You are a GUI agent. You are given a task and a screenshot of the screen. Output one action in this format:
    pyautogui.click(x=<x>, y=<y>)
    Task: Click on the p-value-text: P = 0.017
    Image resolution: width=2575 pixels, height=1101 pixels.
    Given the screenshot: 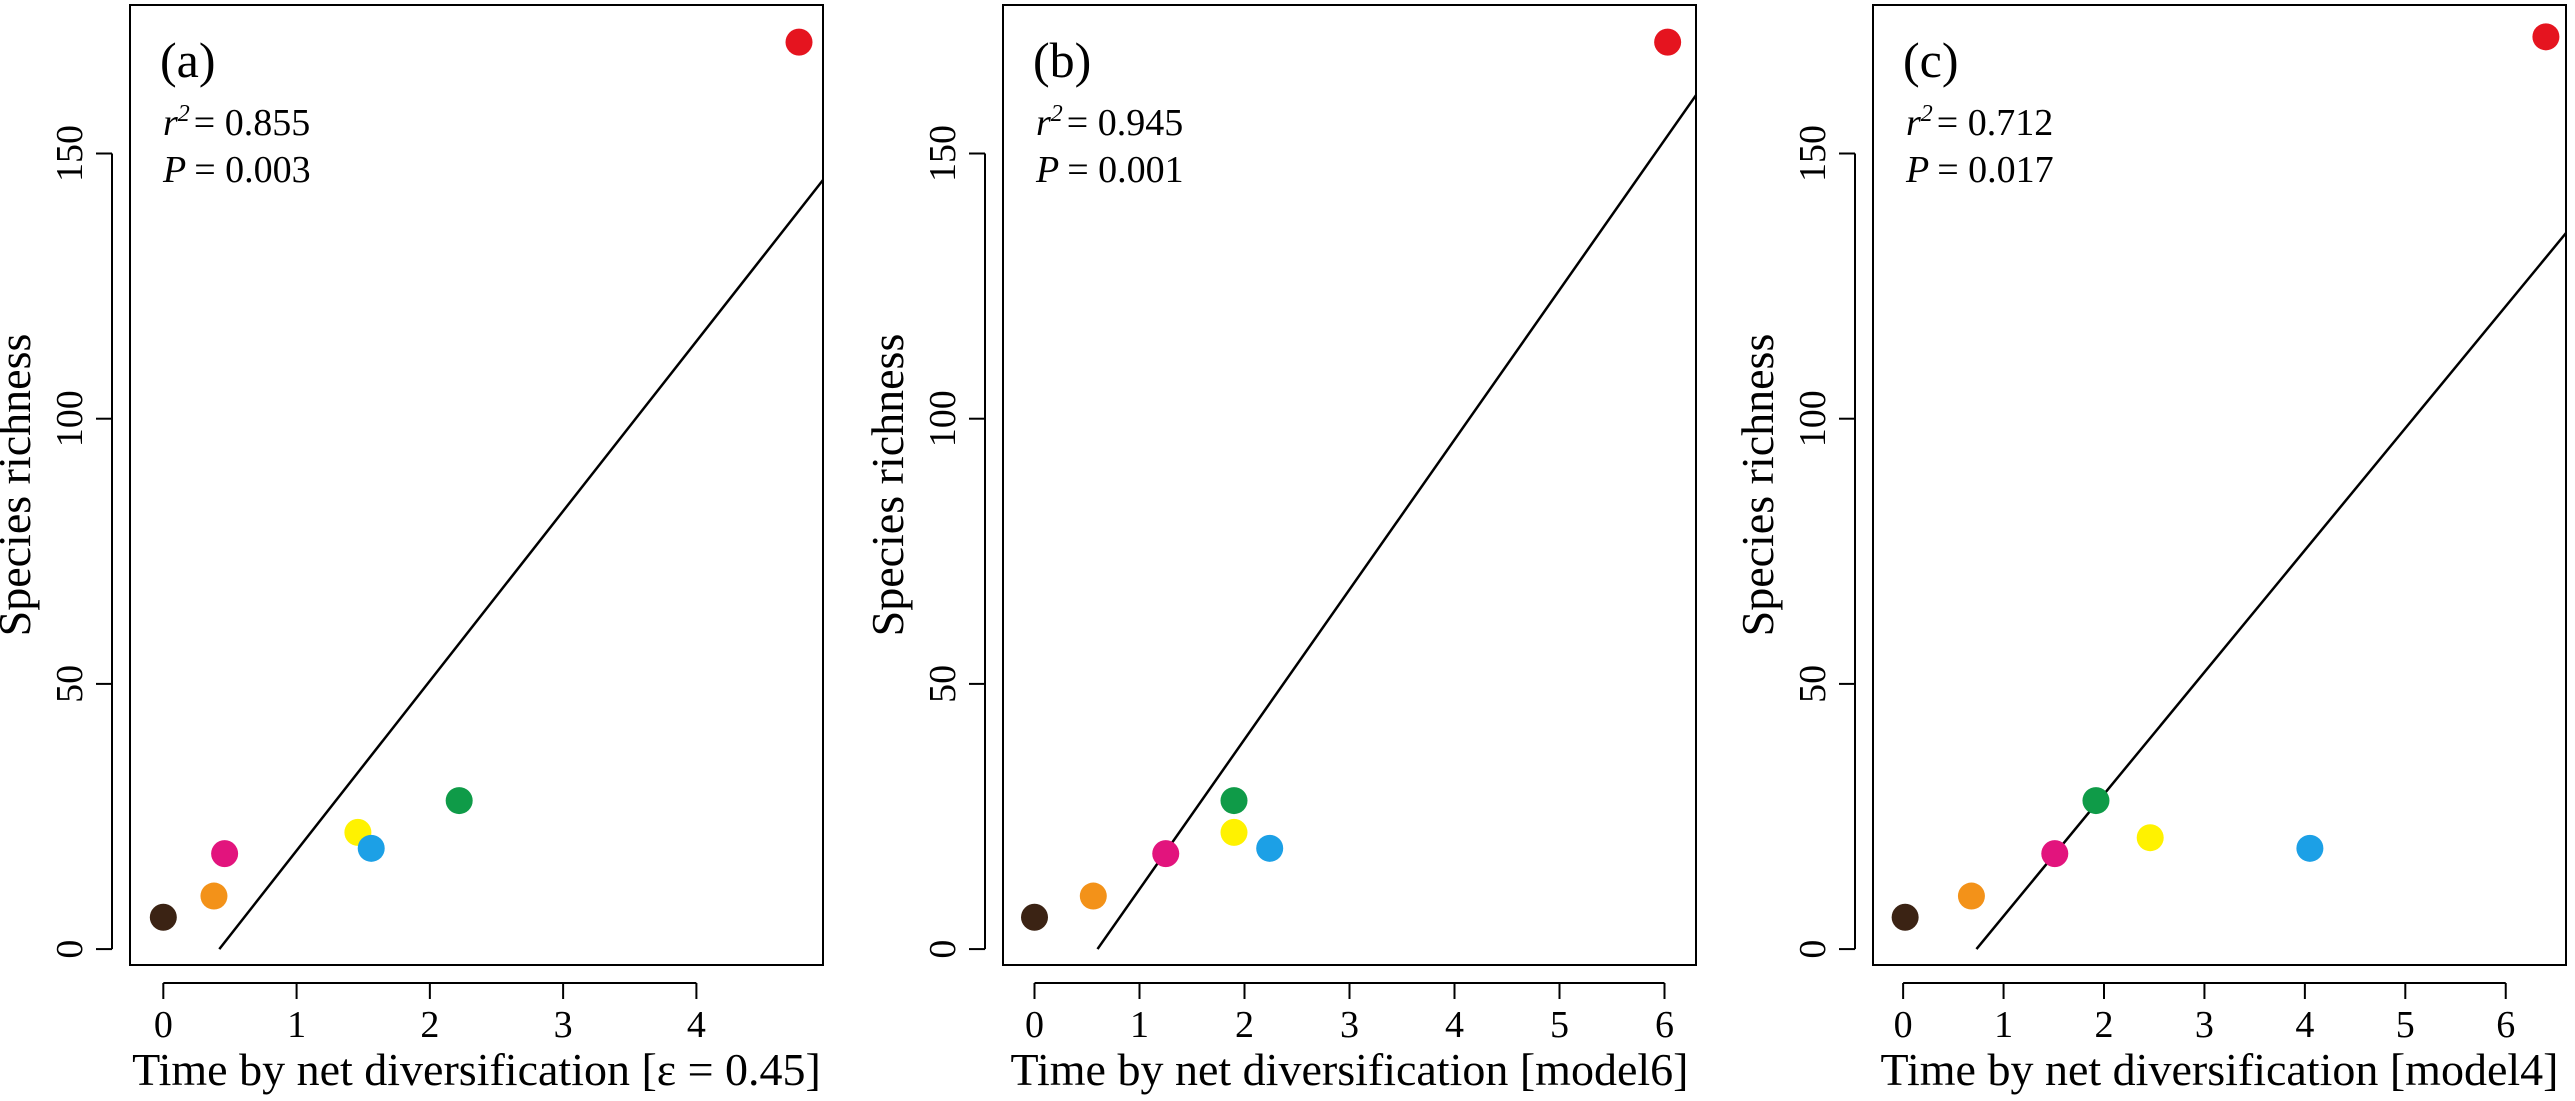 What is the action you would take?
    pyautogui.click(x=1979, y=170)
    